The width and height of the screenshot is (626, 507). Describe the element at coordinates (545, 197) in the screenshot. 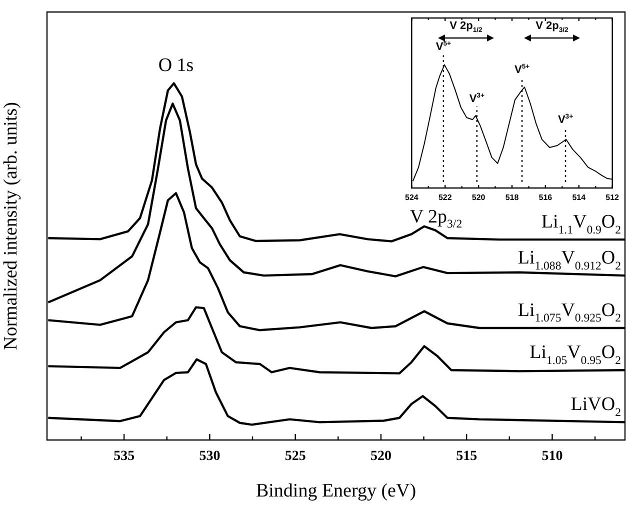

I see `x-tick-label: 516` at that location.